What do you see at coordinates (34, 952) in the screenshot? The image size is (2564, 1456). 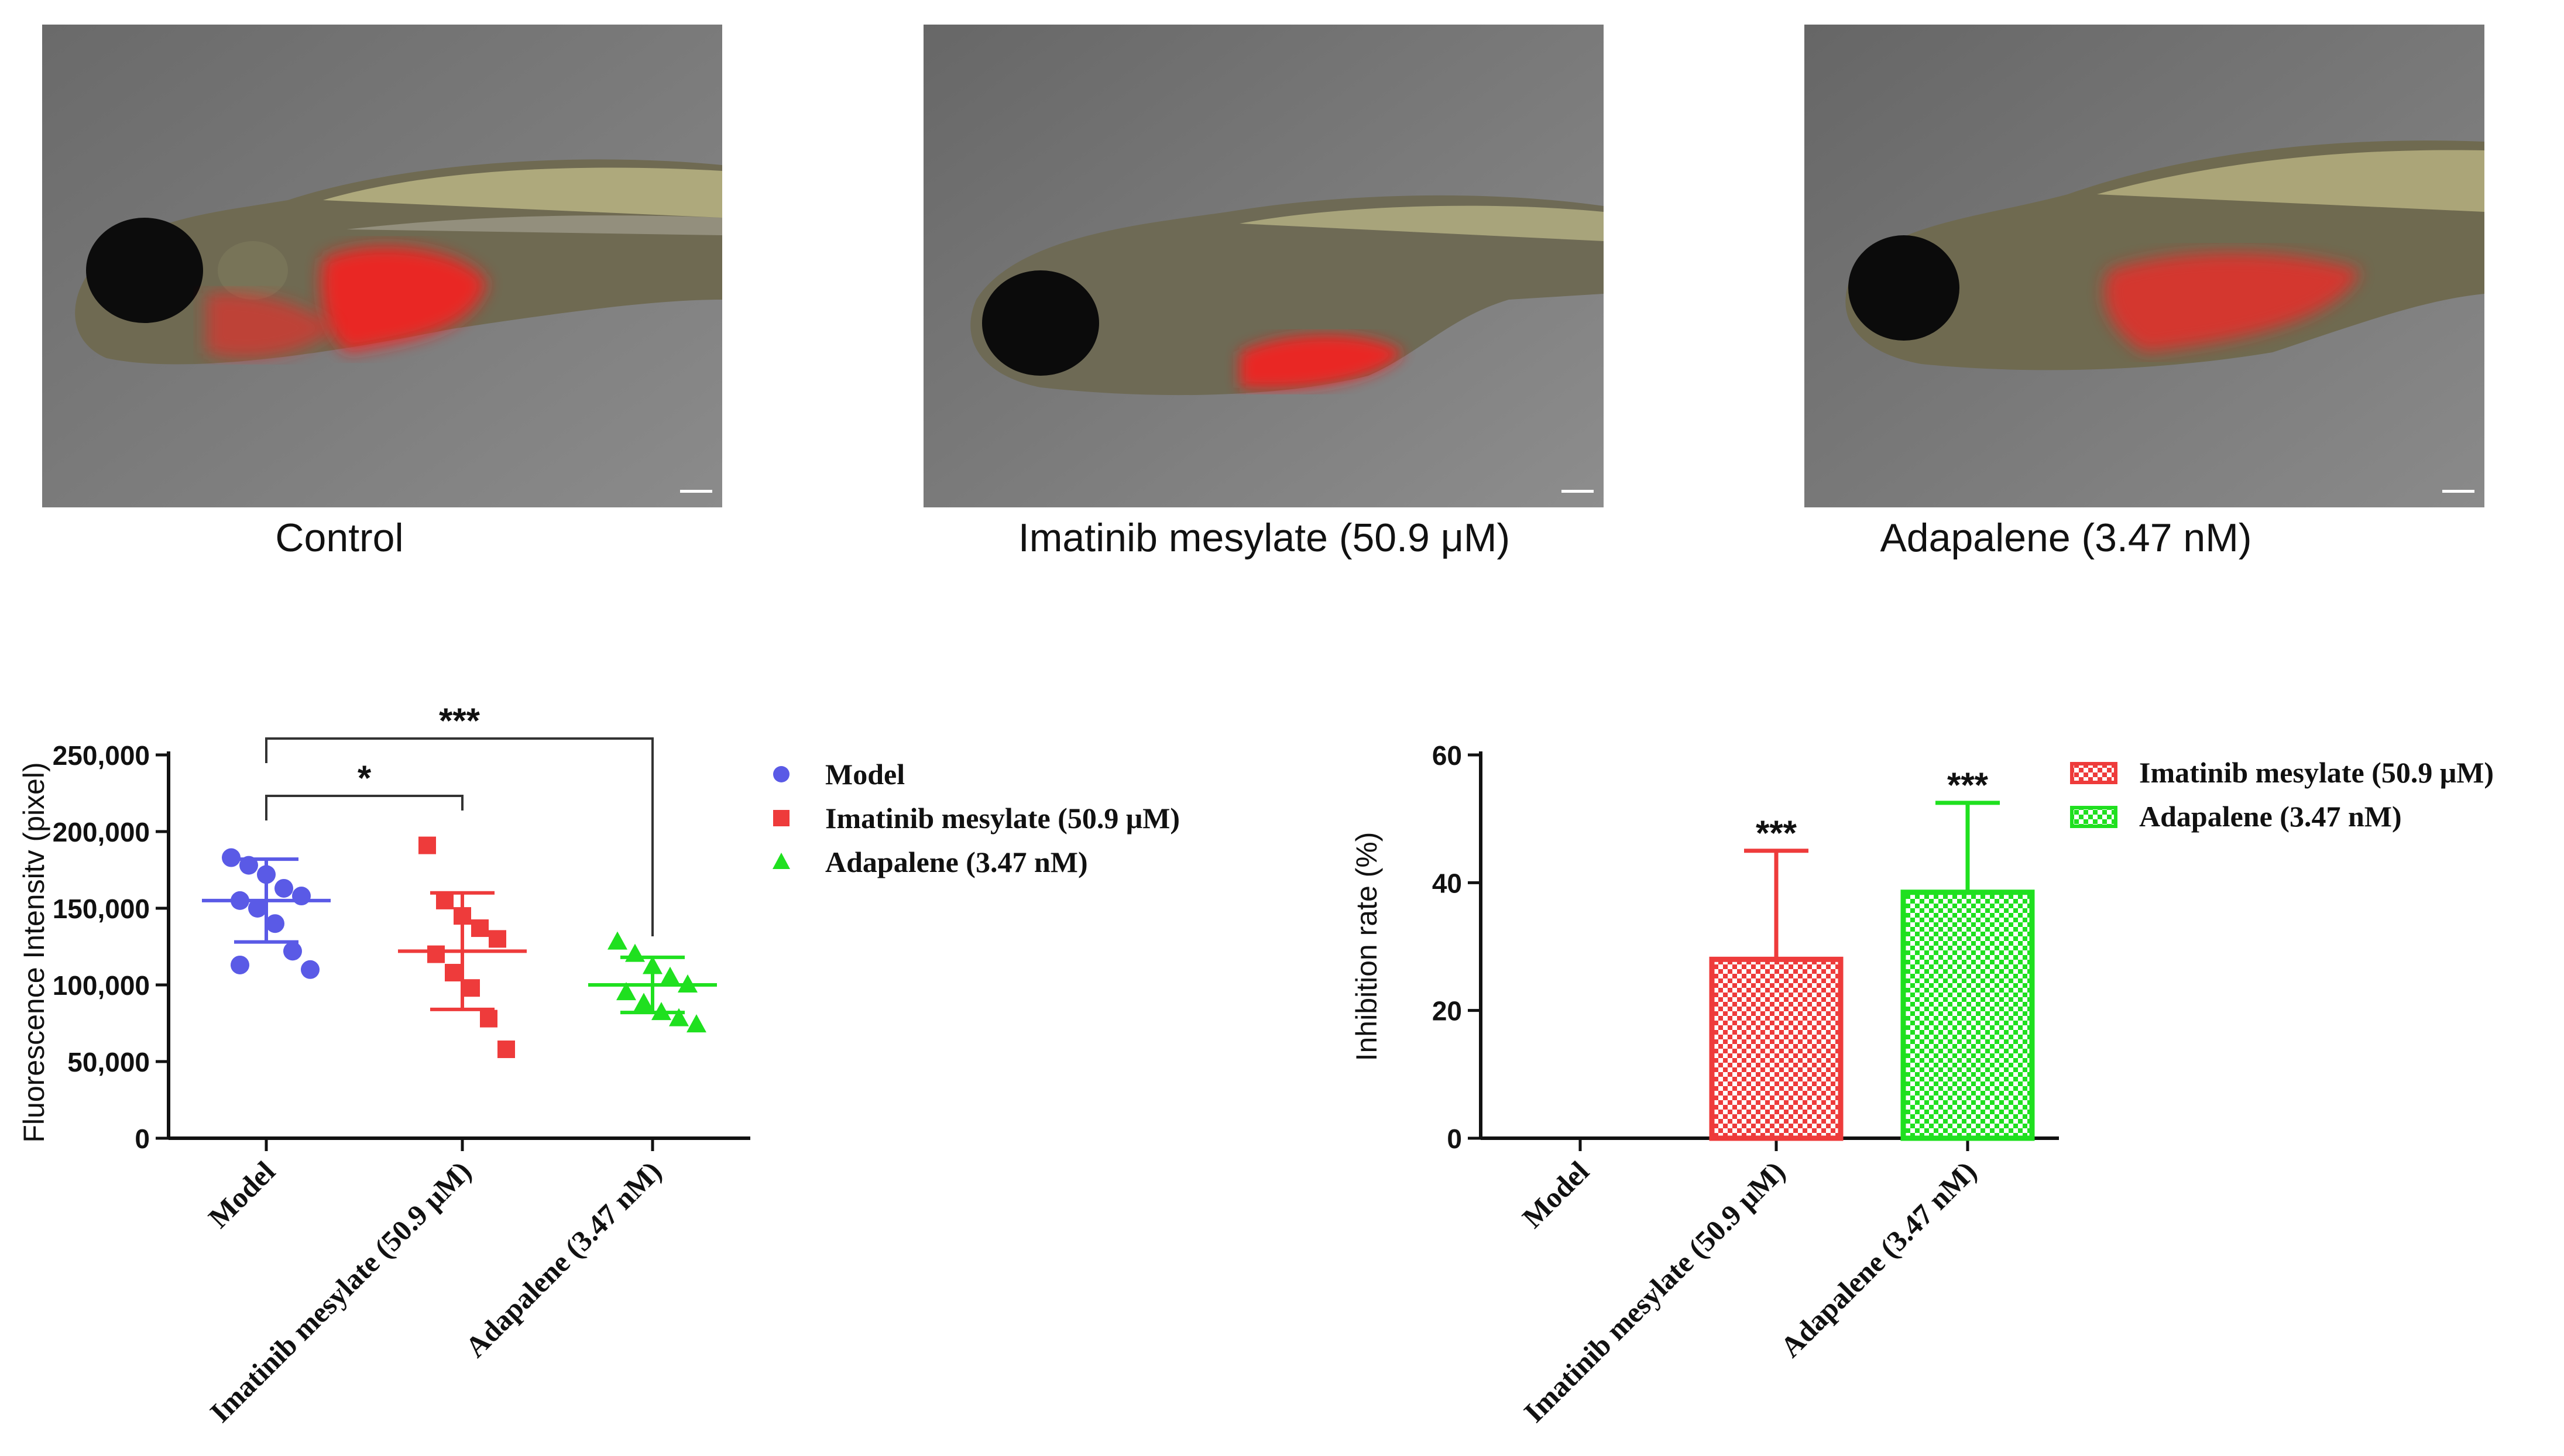 I see `y-axis-label: Fluorescence Intensitv (pixel)` at bounding box center [34, 952].